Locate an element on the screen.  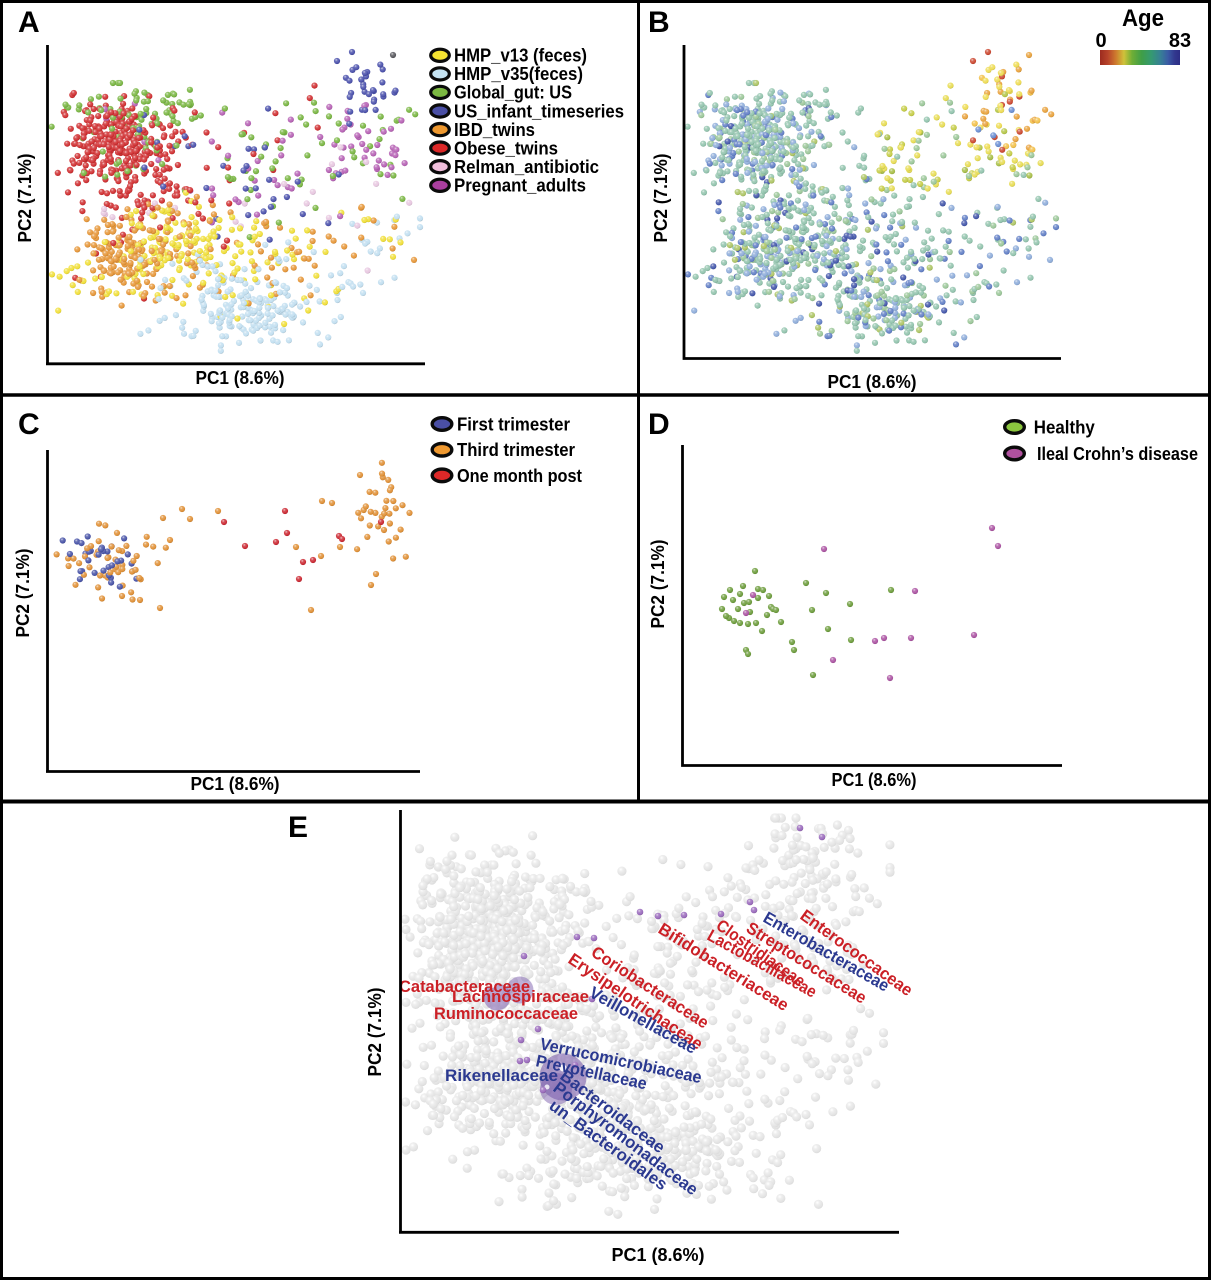
svg-text: Ileal Crohn’s disease is located at coordinates (1117, 454).